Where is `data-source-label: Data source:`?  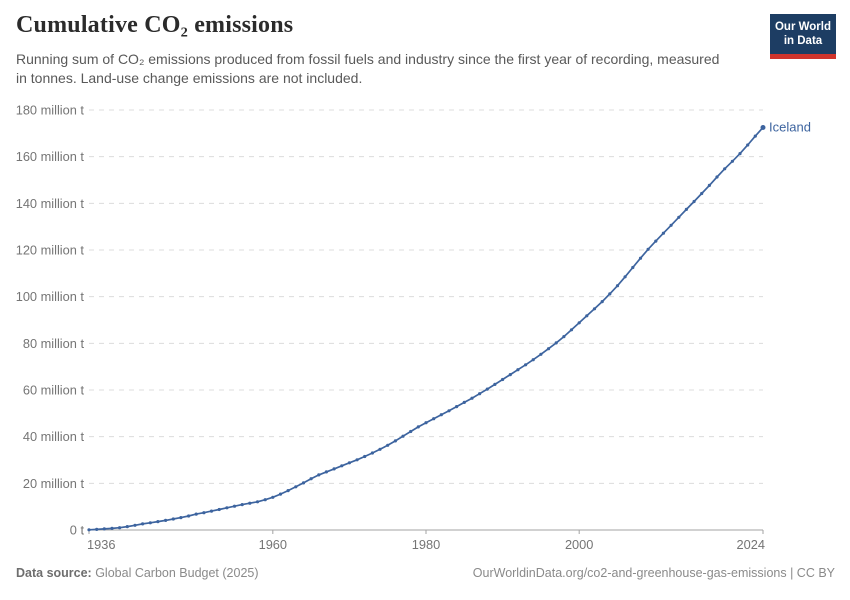
data-source-label: Data source: is located at coordinates (54, 573).